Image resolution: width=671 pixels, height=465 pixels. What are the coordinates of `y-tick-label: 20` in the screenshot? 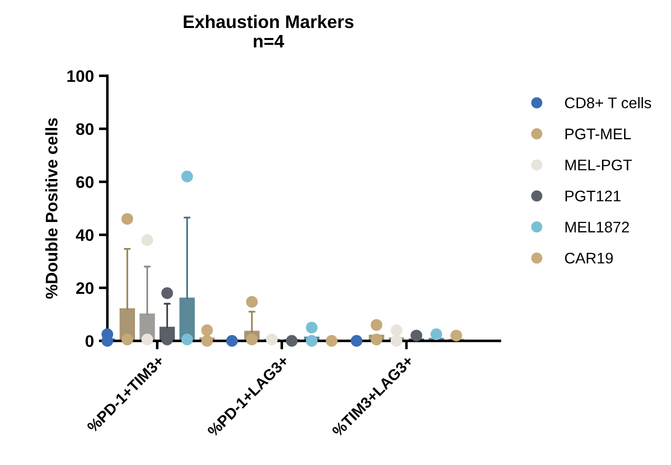 It's located at (85, 288).